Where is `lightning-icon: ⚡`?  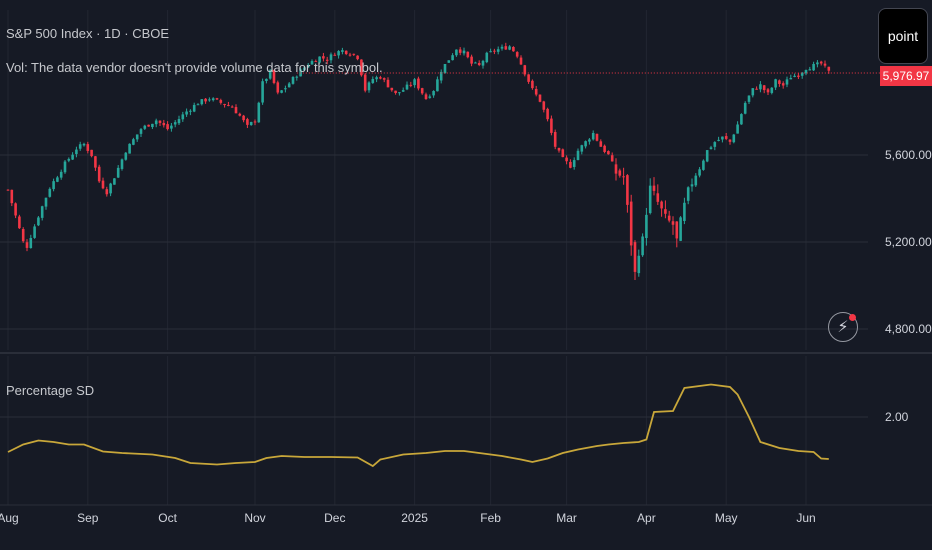
lightning-icon: ⚡ is located at coordinates (843, 327).